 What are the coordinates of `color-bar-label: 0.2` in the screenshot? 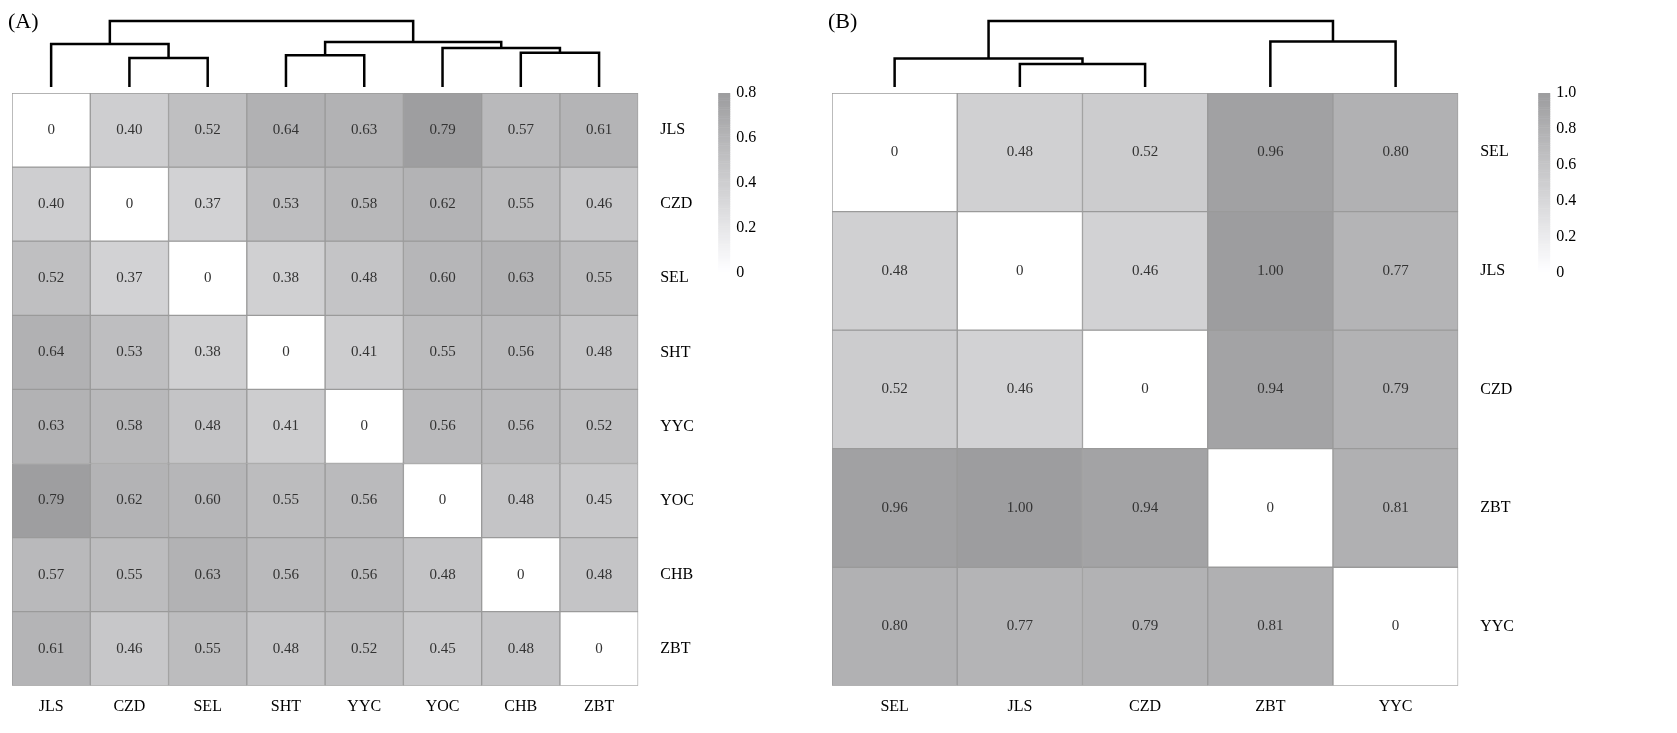 It's located at (746, 227).